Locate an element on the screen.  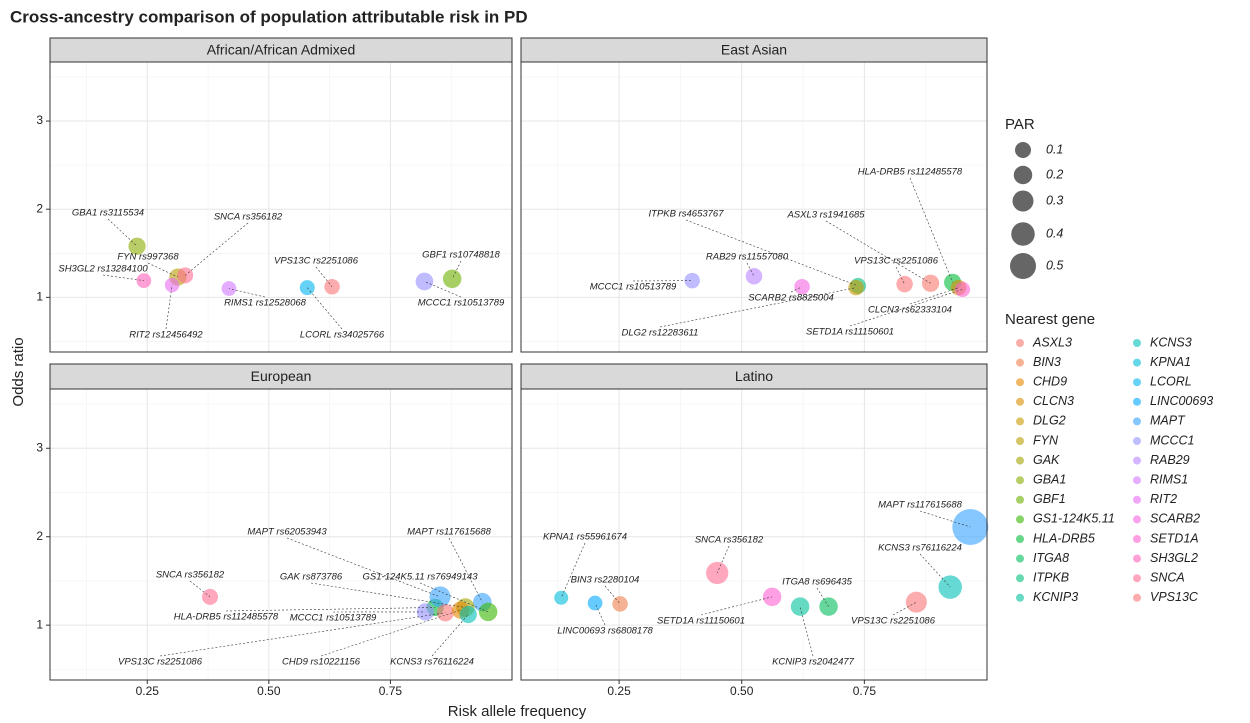
point-label: LCORL rs34025766 is located at coordinates (342, 335).